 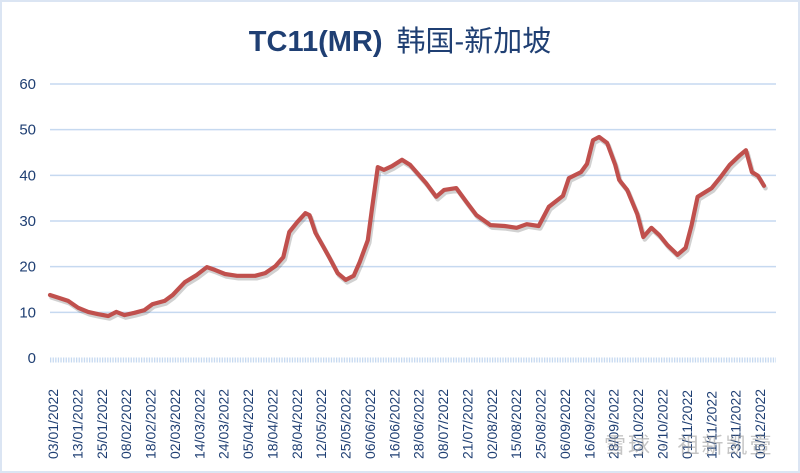 I want to click on y-tick-label: 30, so click(x=27, y=221).